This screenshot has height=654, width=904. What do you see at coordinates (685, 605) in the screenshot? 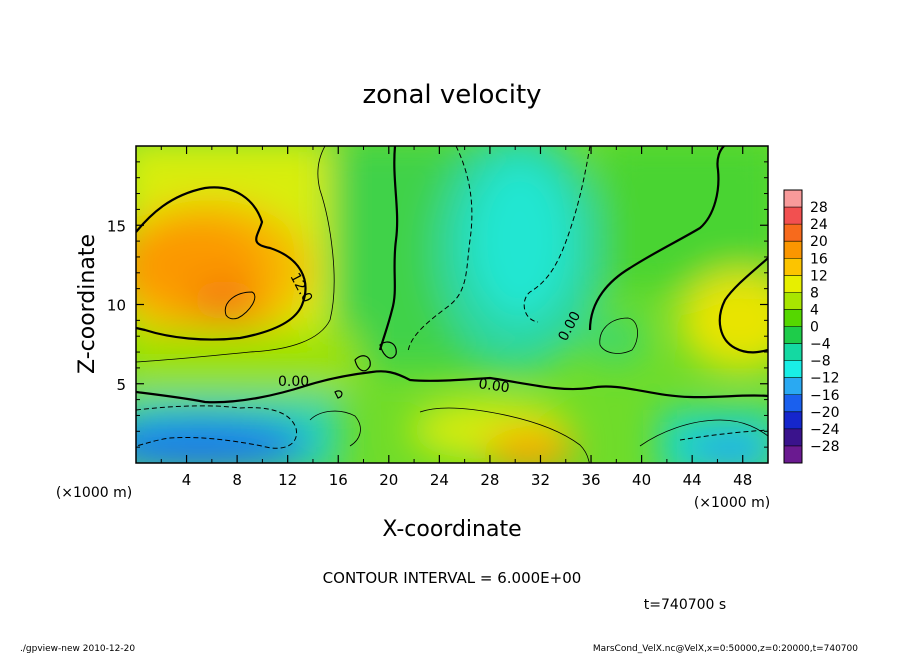
I see `time-text: t=740700 s` at bounding box center [685, 605].